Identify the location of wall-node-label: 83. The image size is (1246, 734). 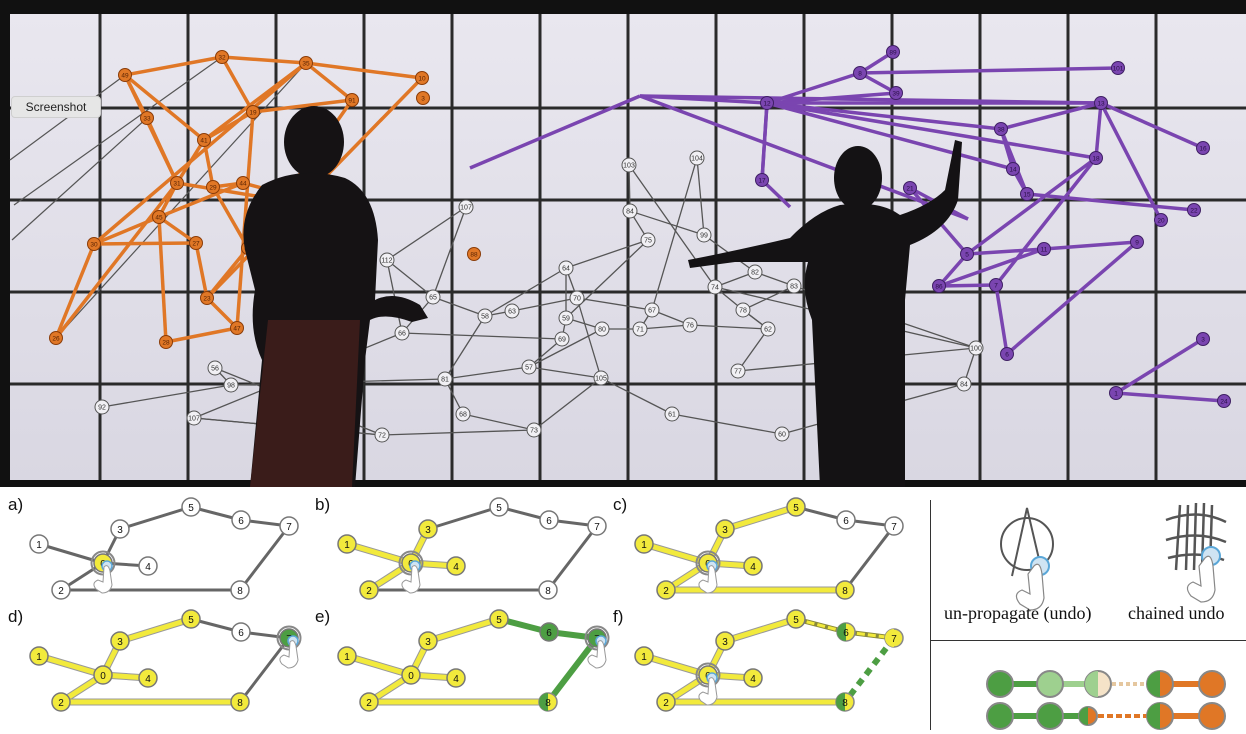
(794, 287).